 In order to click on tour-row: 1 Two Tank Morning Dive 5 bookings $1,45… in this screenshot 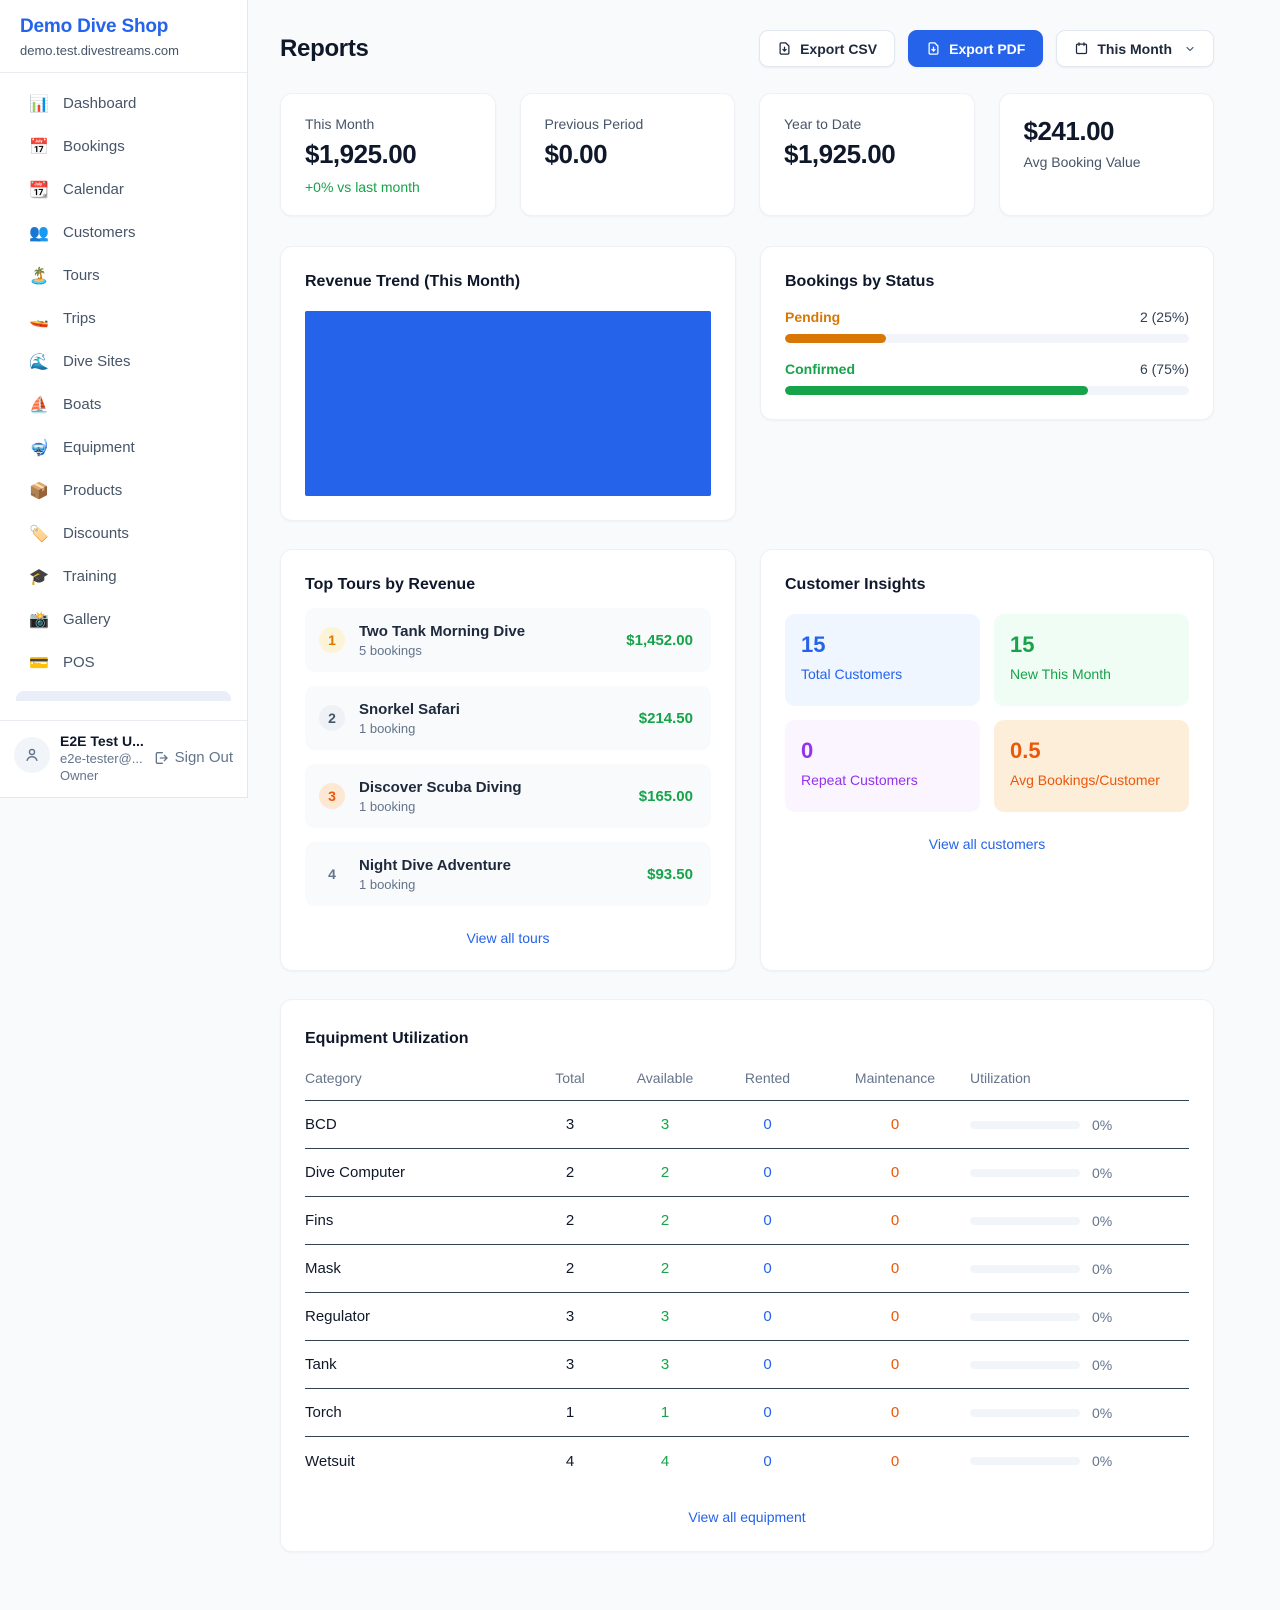, I will do `click(508, 640)`.